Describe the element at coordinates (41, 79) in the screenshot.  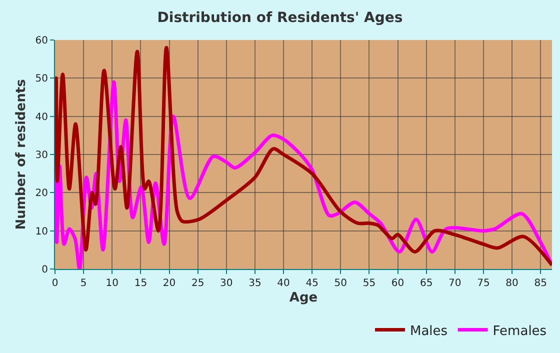
I see `y-tick-label: 50` at that location.